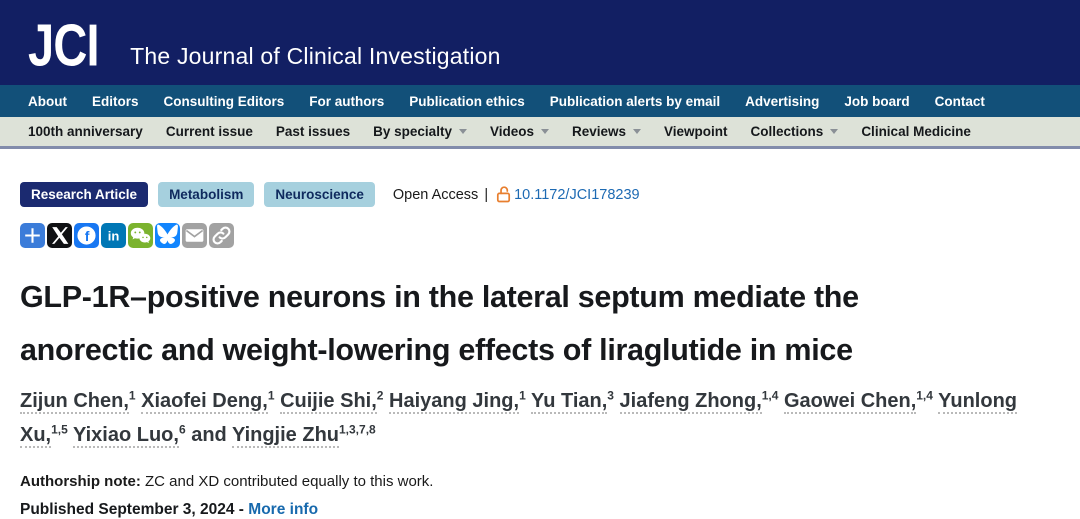  Describe the element at coordinates (283, 509) in the screenshot. I see `more-info-link: More info` at that location.